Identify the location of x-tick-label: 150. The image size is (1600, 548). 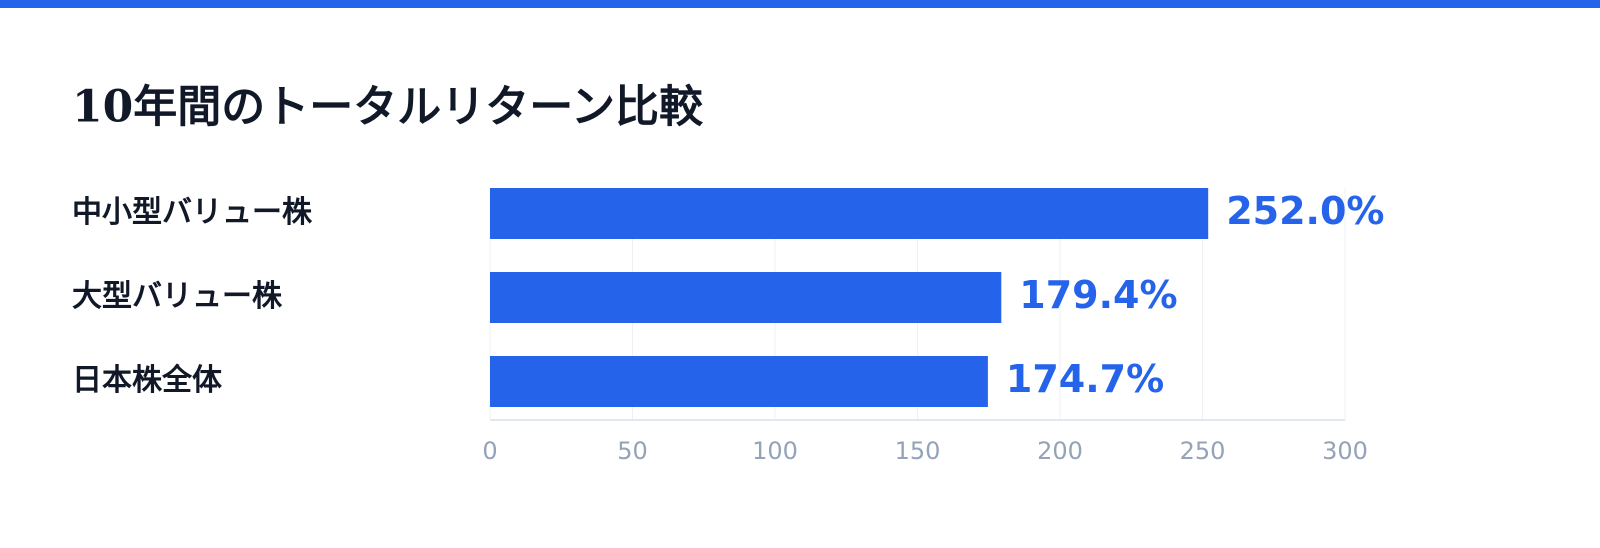
(918, 451).